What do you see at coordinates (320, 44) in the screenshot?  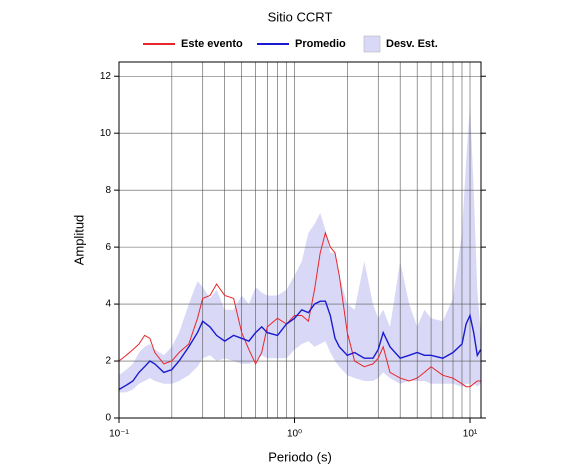 I see `legend-label: Promedio` at bounding box center [320, 44].